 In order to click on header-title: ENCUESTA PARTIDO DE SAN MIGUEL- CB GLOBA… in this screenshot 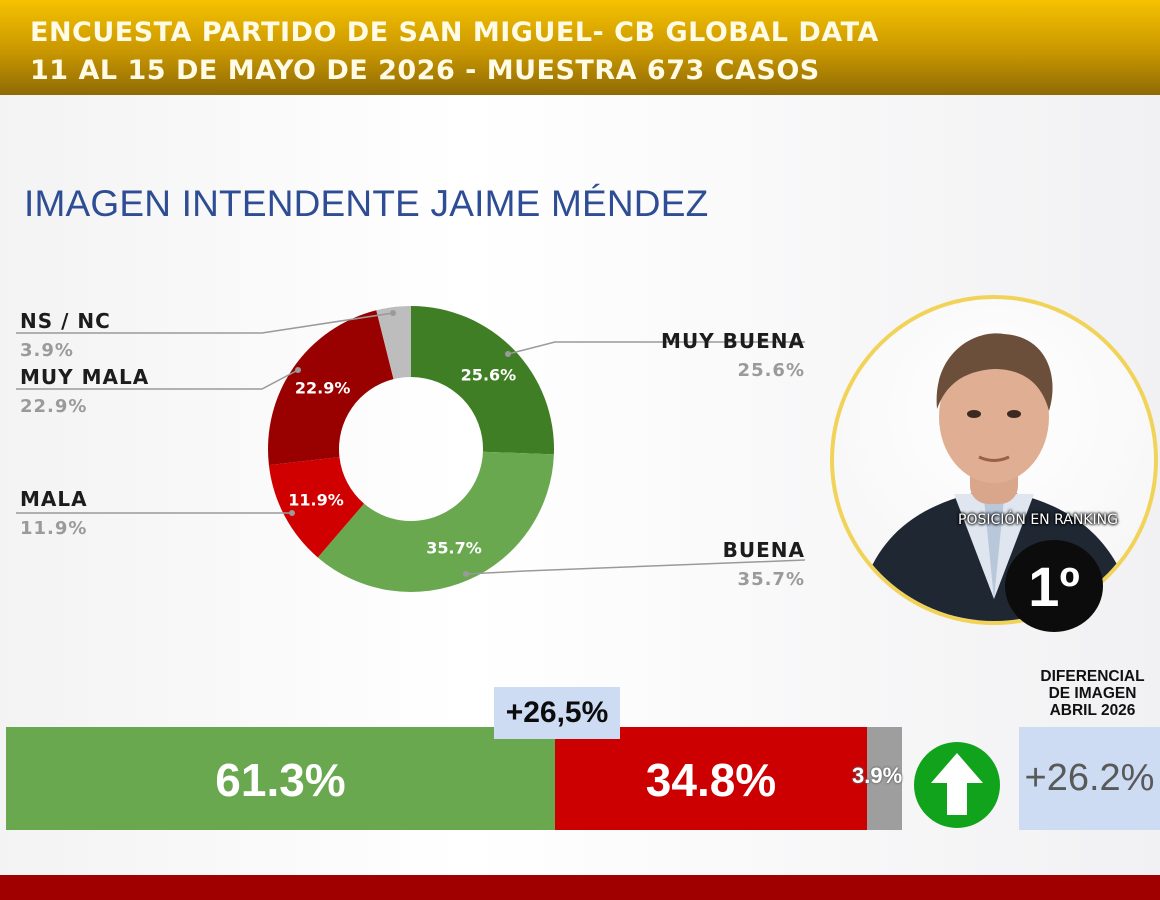, I will do `click(454, 32)`.